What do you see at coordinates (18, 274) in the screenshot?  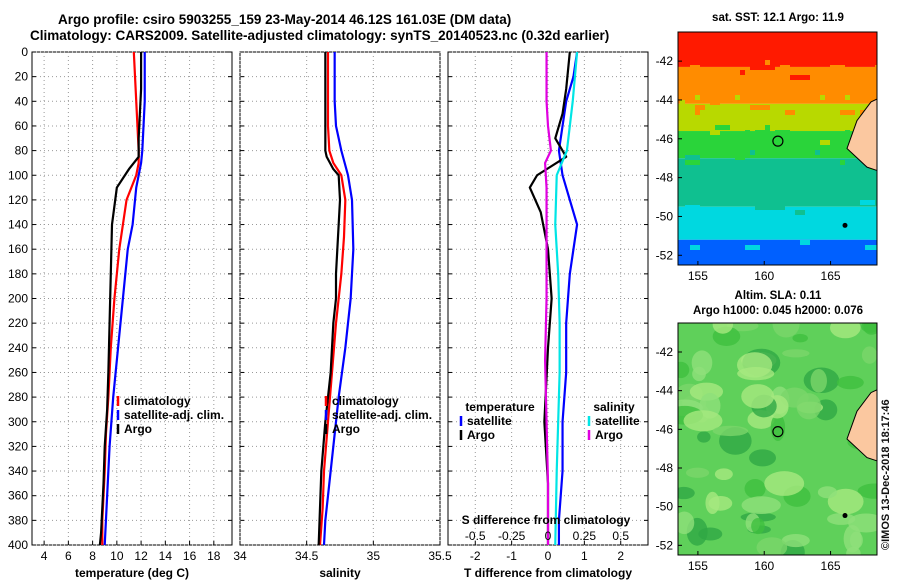 I see `y-tick-label: 180` at bounding box center [18, 274].